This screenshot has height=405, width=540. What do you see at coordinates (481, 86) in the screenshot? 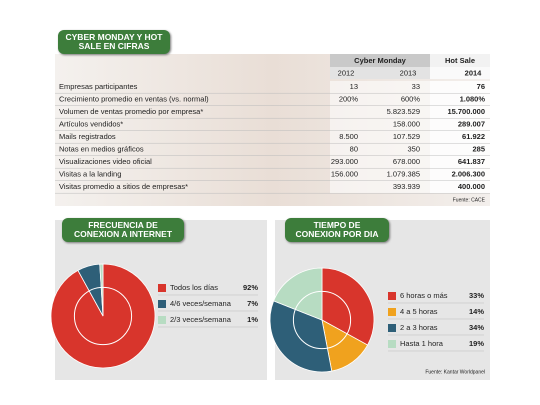
I see `cell: 76` at bounding box center [481, 86].